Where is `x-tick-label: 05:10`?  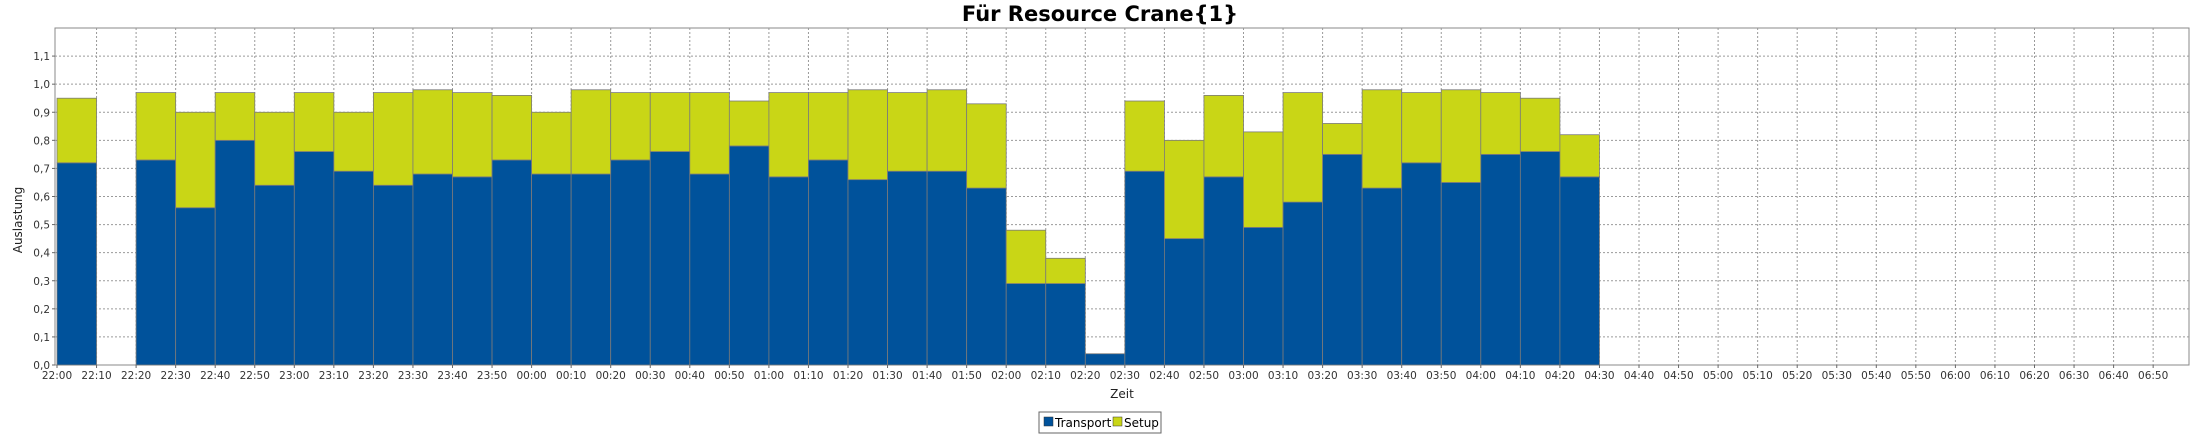 x-tick-label: 05:10 is located at coordinates (1758, 376).